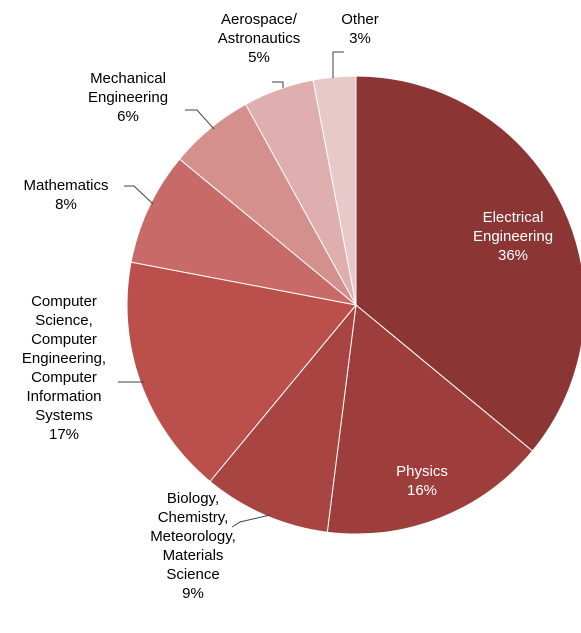  What do you see at coordinates (513, 217) in the screenshot?
I see `slice-label-line: Electrical` at bounding box center [513, 217].